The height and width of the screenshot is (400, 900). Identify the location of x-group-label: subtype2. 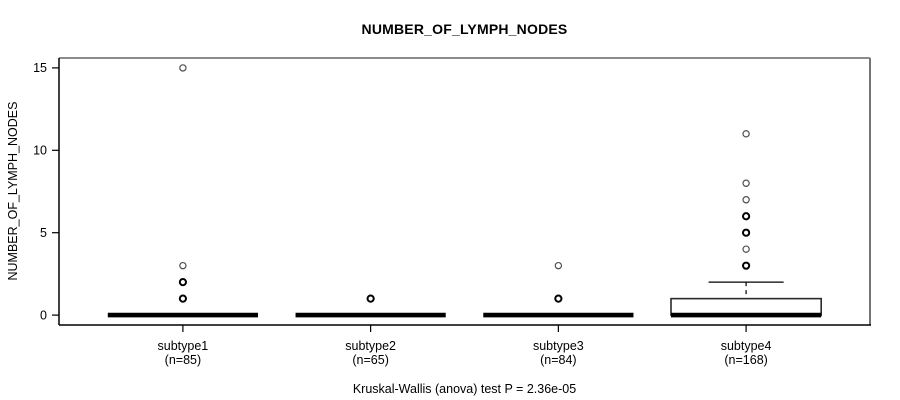
(370, 346).